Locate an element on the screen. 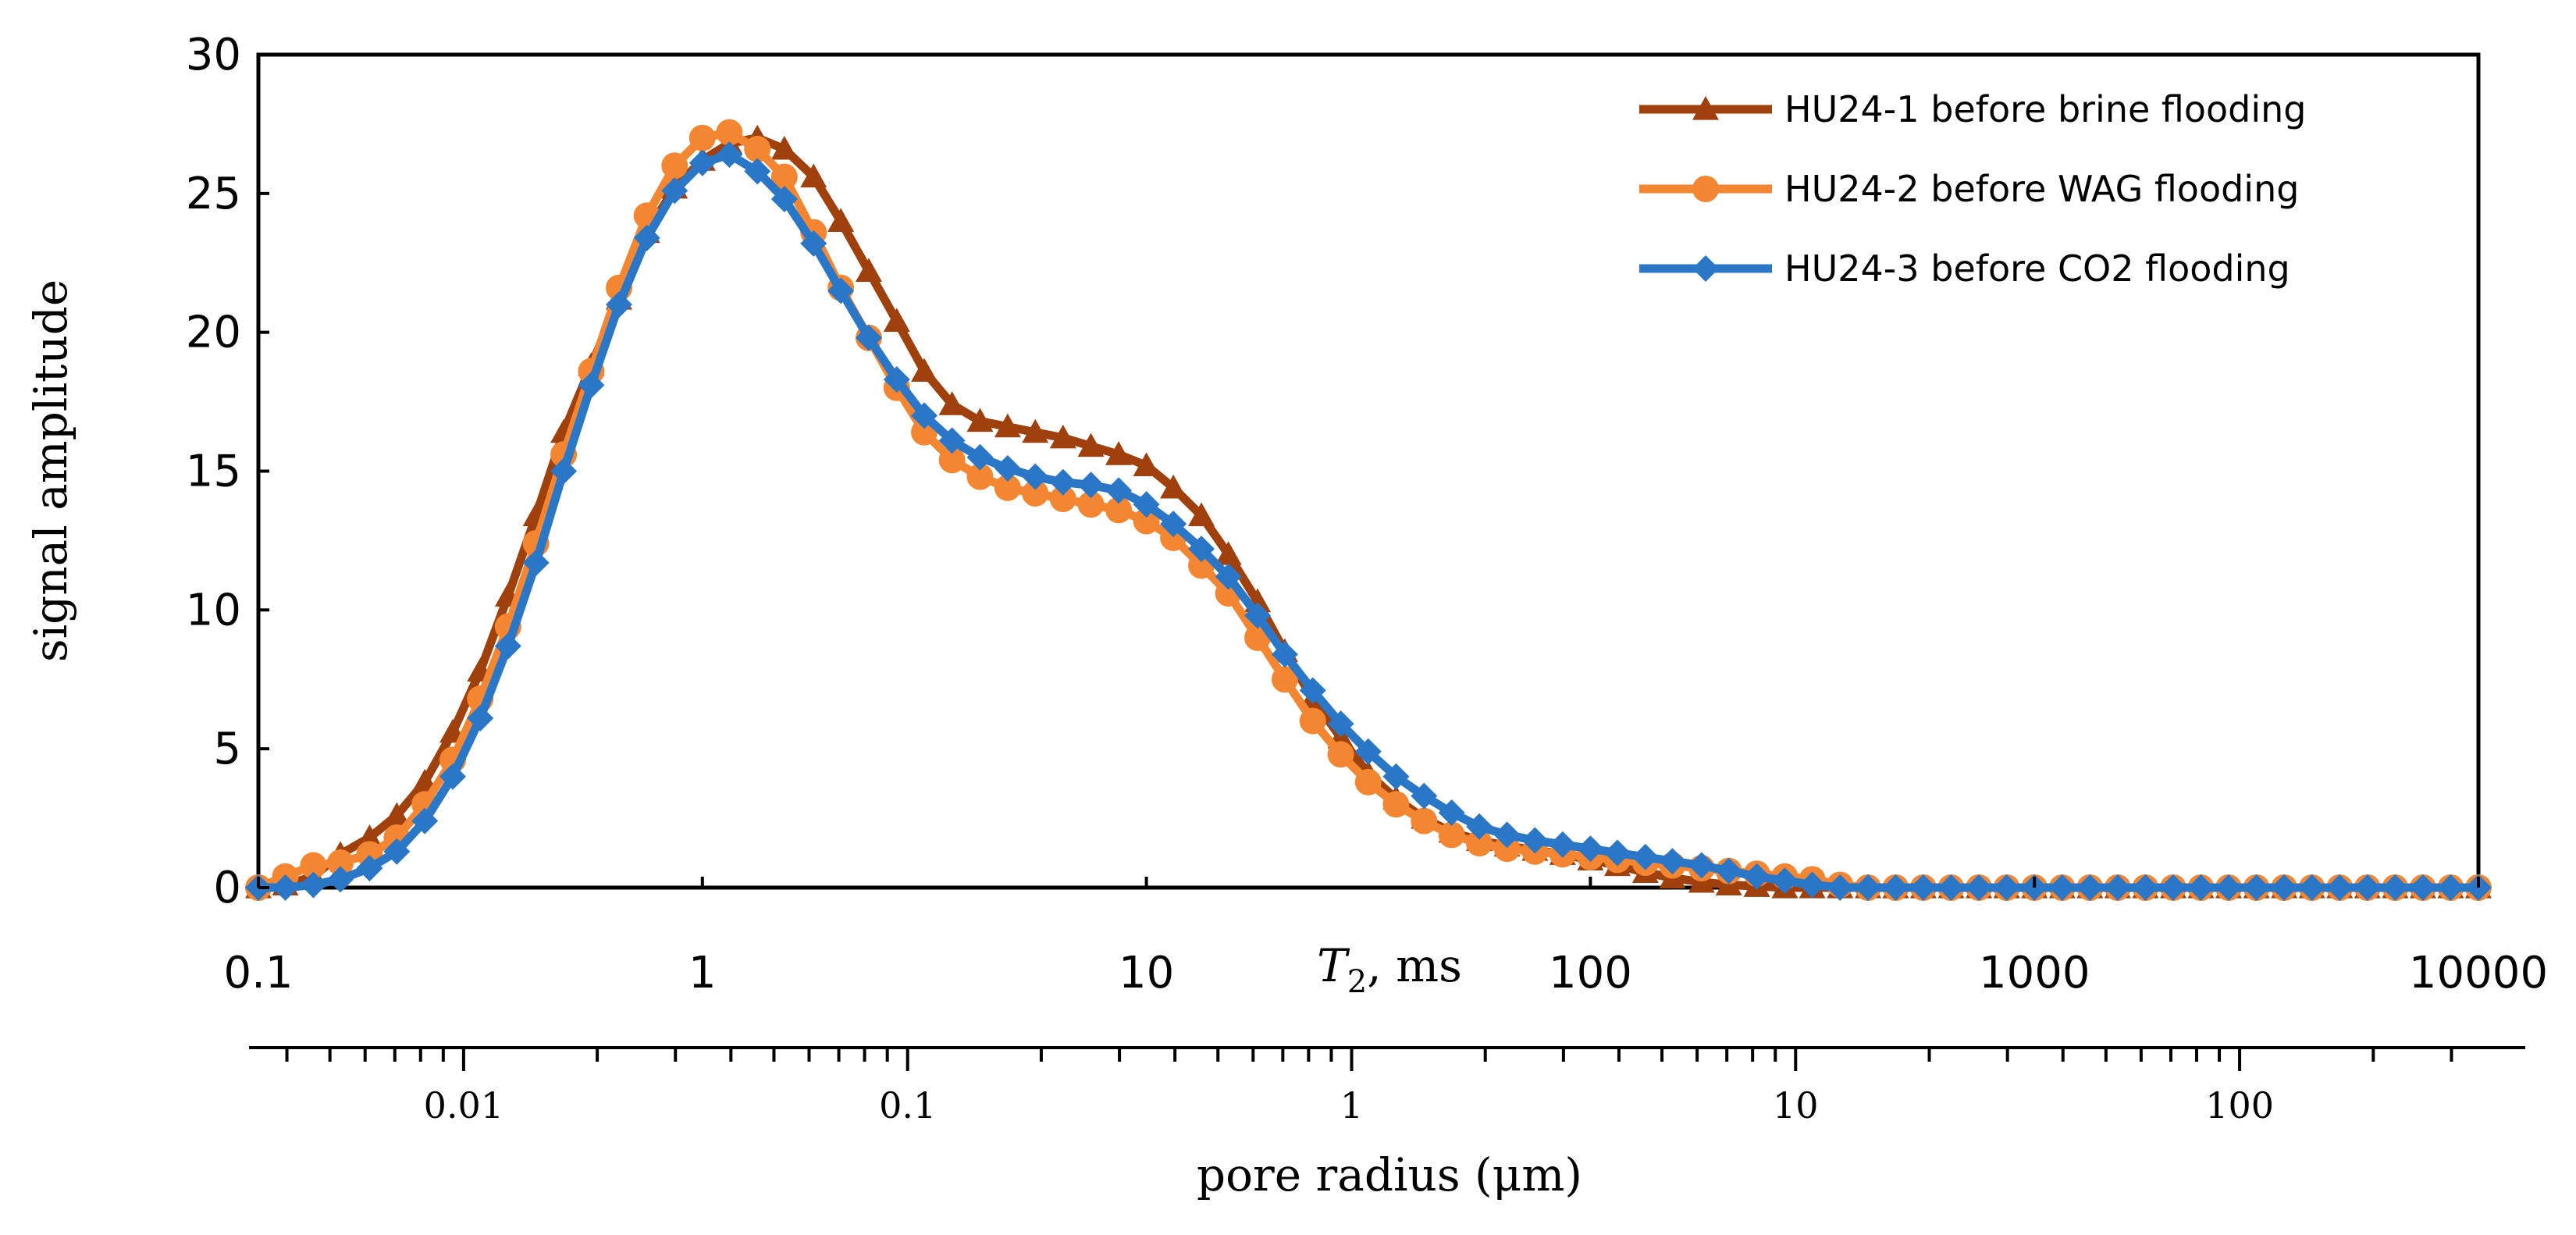 This screenshot has width=2576, height=1235. x-axis-label-t2: T2, ms is located at coordinates (1389, 970).